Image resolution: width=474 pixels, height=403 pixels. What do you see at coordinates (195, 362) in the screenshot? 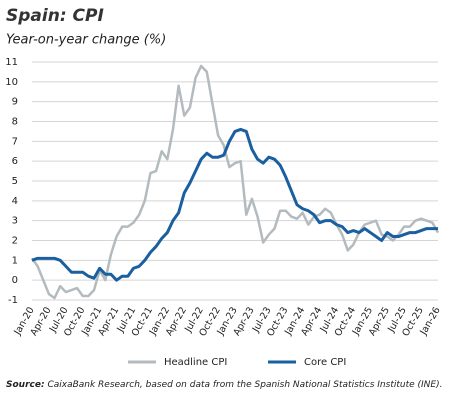
I see `legend-label: Headline CPI` at bounding box center [195, 362].